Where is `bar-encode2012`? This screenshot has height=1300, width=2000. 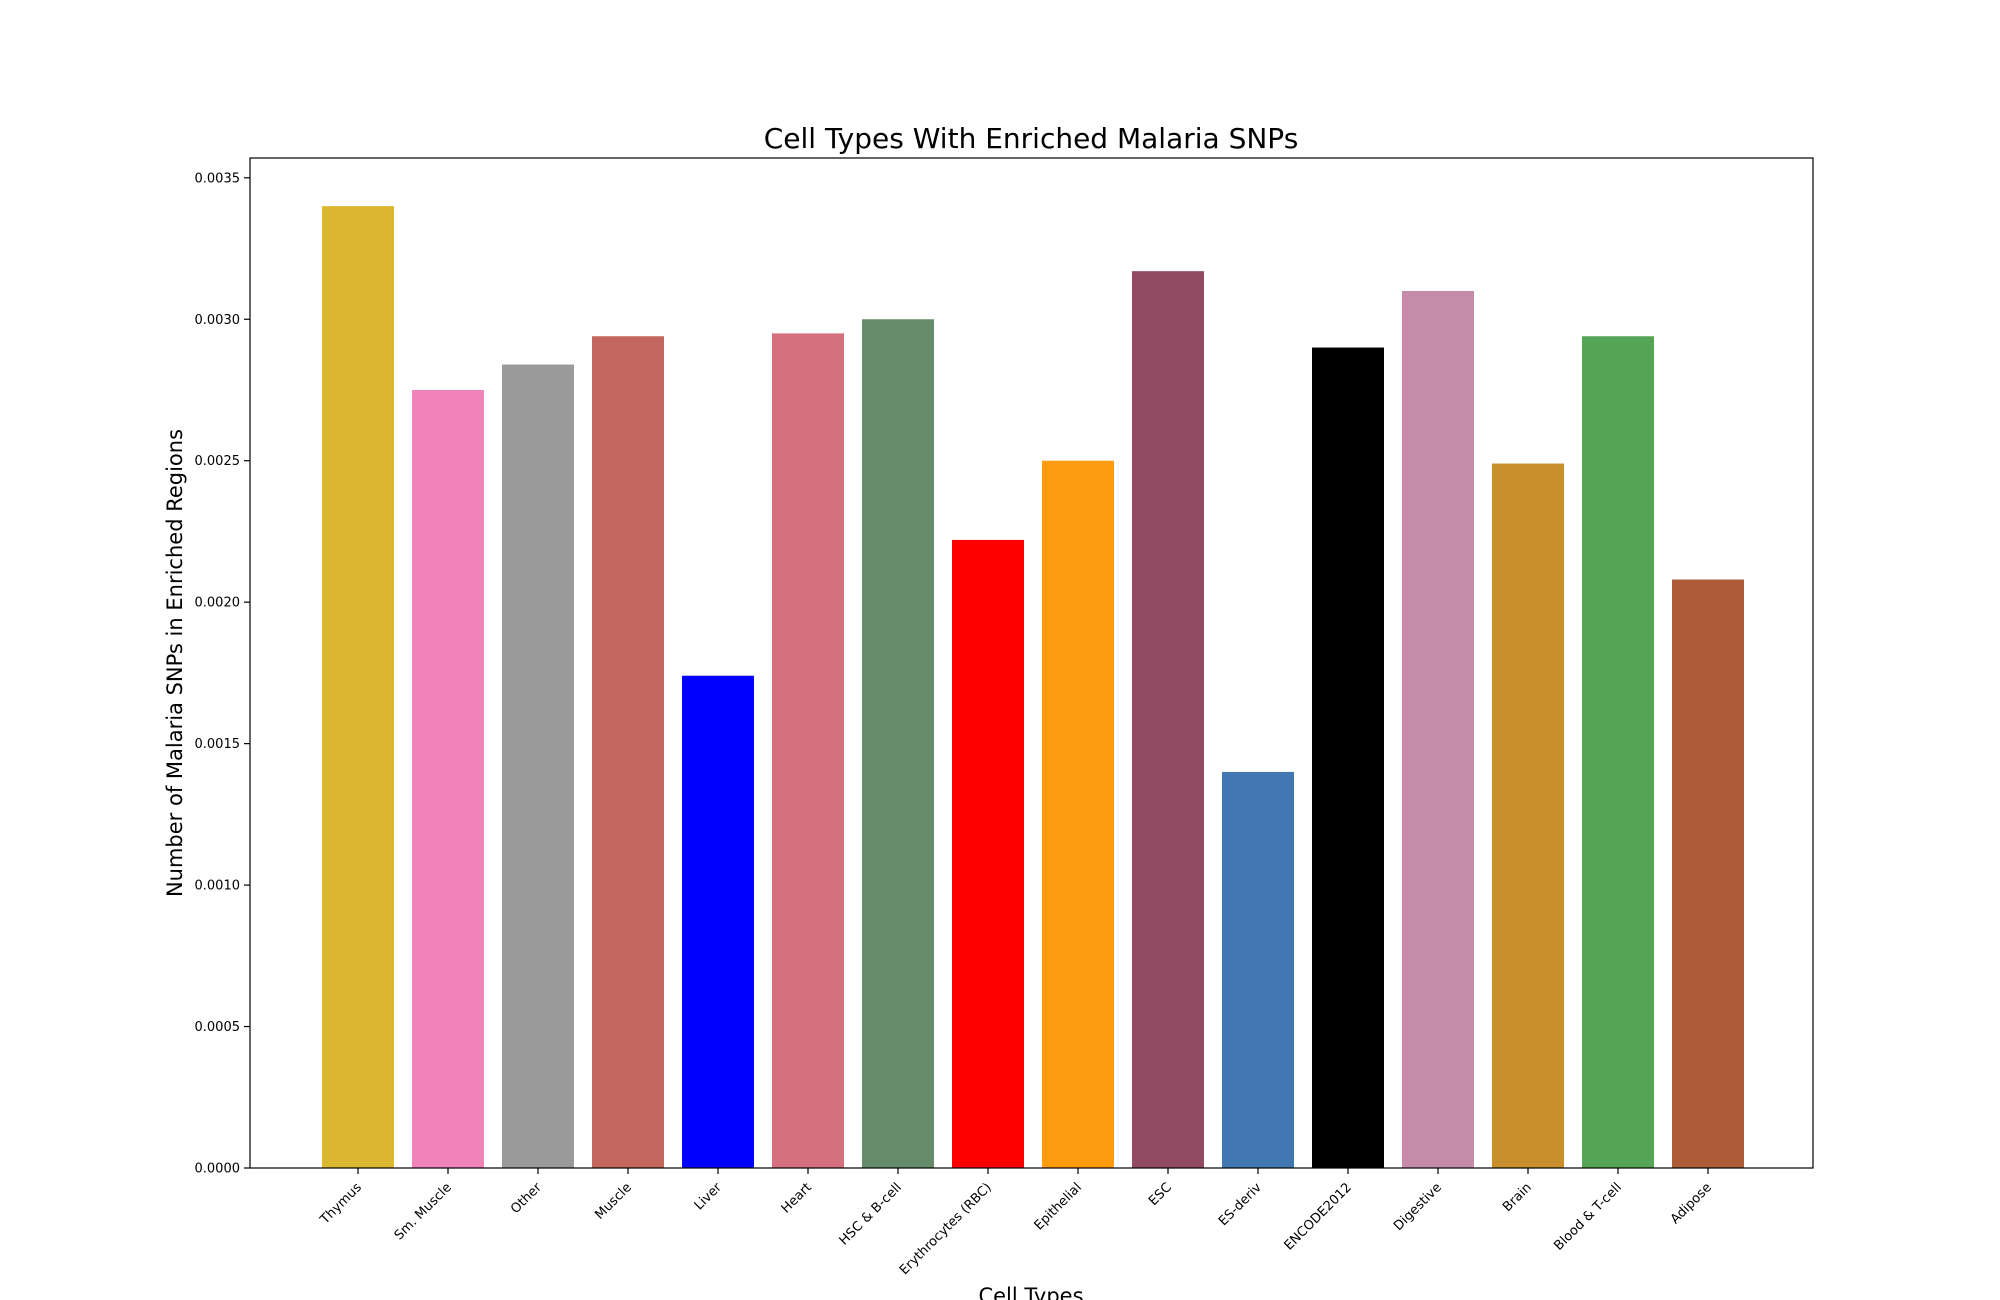 bar-encode2012 is located at coordinates (1348, 757).